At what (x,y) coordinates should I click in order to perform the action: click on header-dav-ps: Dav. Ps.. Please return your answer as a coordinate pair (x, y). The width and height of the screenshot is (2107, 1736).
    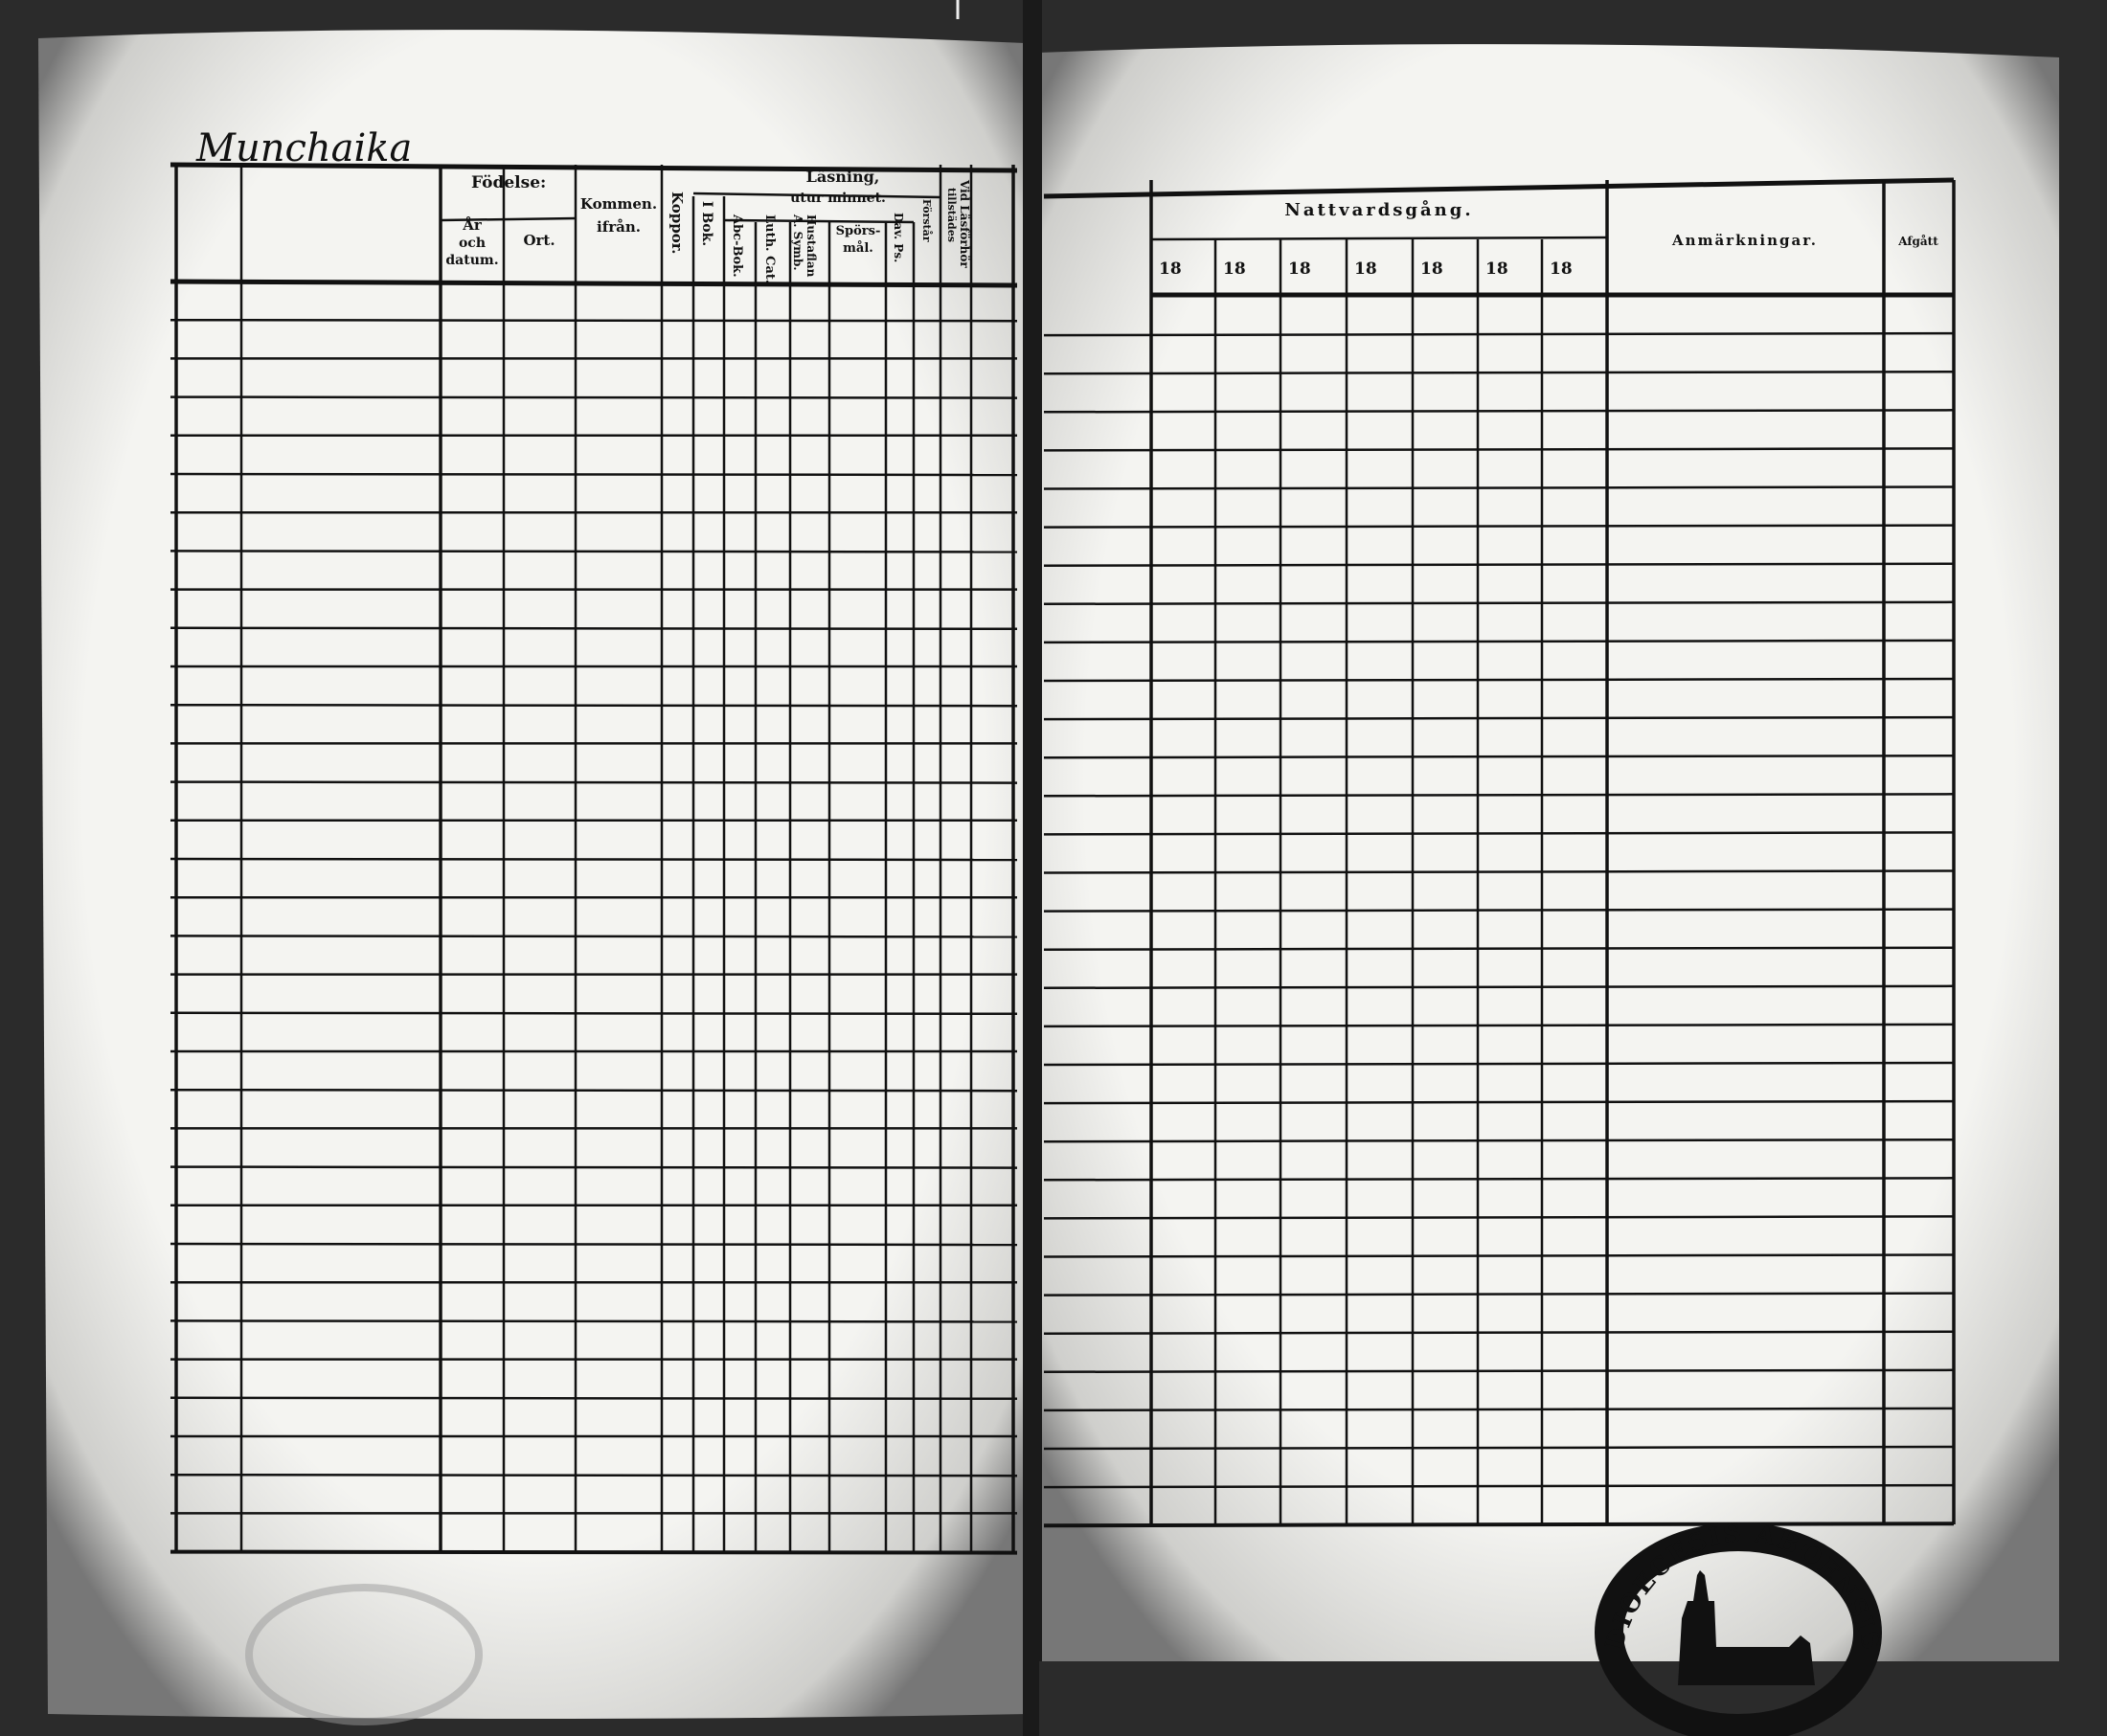
    Looking at the image, I should click on (898, 238).